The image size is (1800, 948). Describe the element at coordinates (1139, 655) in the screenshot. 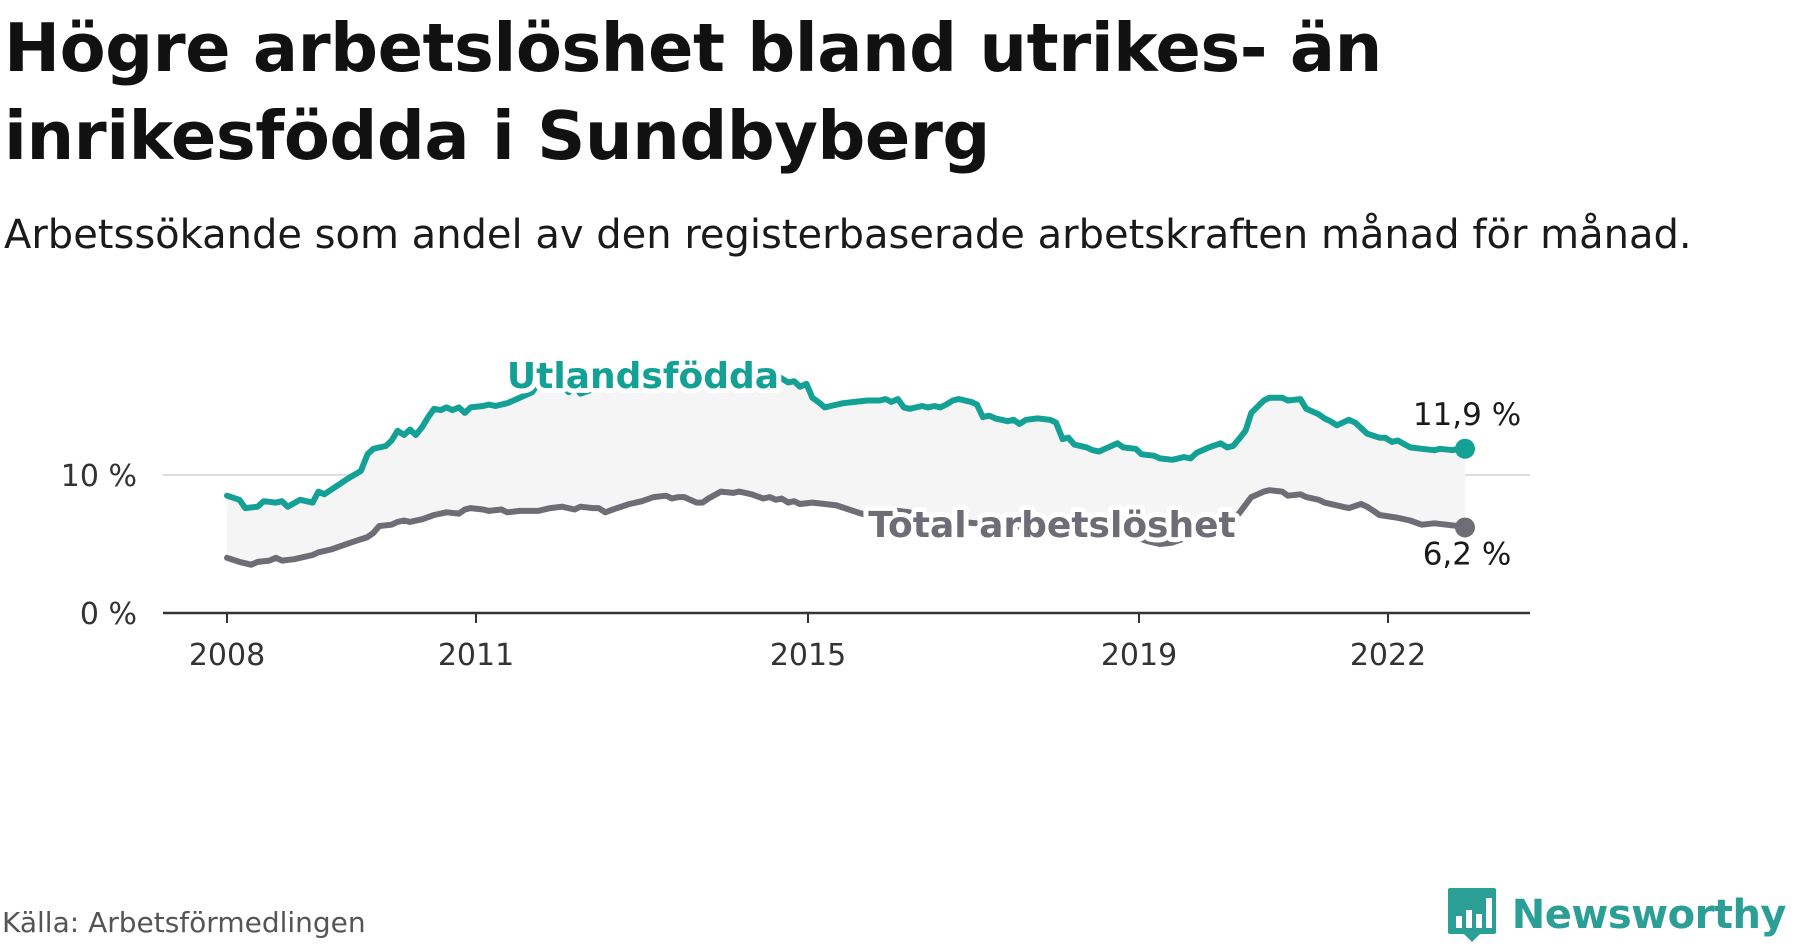

I see `x-tick-label: 2019` at that location.